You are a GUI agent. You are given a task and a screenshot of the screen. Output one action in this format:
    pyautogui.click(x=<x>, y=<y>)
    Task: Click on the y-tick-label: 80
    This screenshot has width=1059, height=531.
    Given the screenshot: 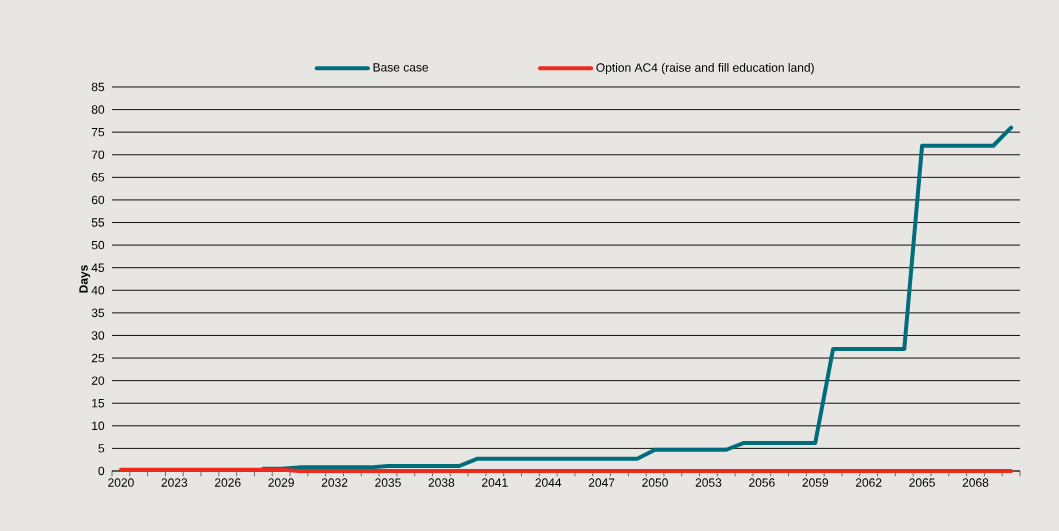 What is the action you would take?
    pyautogui.click(x=98, y=109)
    